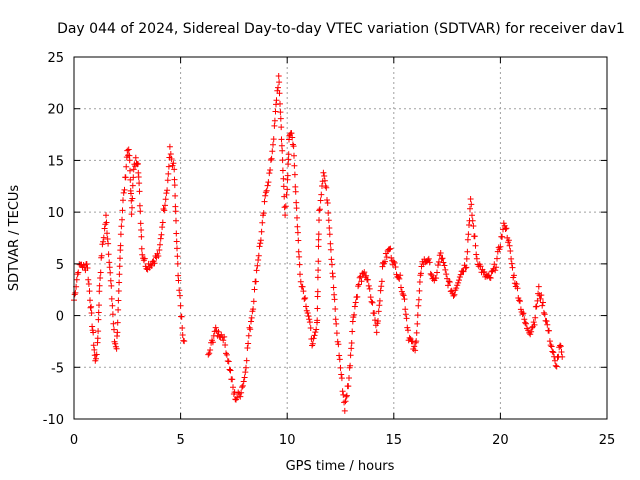  What do you see at coordinates (340, 466) in the screenshot?
I see `x-axis-label: GPS time / hours` at bounding box center [340, 466].